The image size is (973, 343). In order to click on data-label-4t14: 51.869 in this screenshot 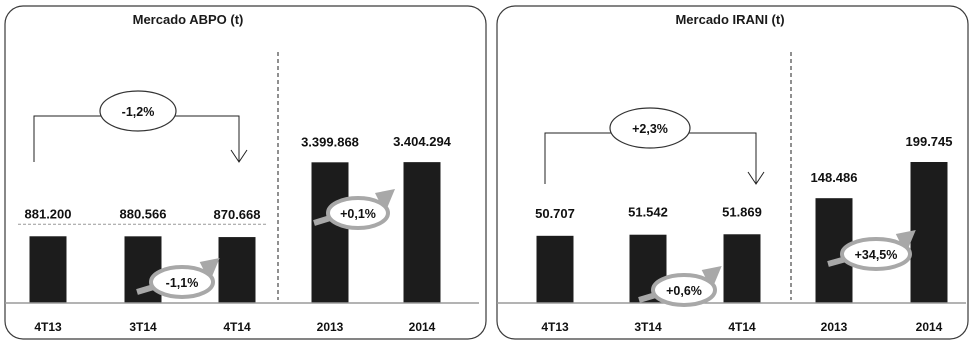, I will do `click(742, 211)`.